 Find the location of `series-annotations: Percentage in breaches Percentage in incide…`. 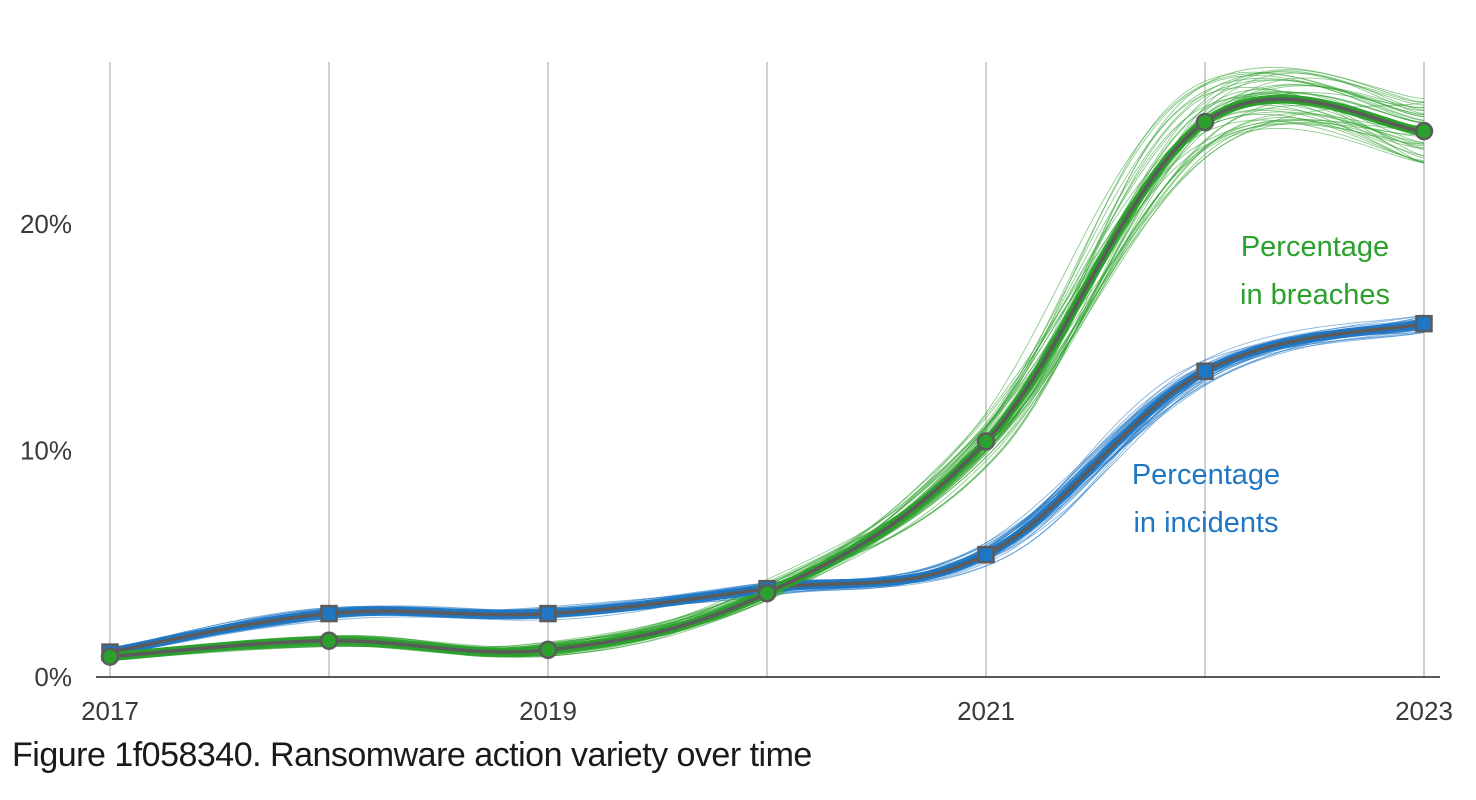

series-annotations: Percentage in breaches Percentage in incide… is located at coordinates (1261, 385).